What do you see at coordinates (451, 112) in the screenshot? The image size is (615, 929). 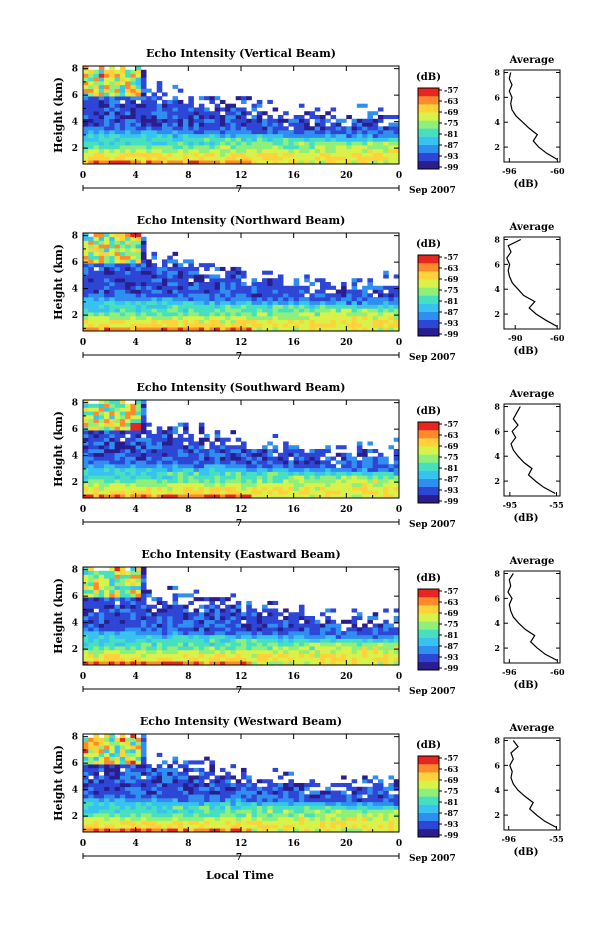 I see `colorbar-tick-label: -69` at bounding box center [451, 112].